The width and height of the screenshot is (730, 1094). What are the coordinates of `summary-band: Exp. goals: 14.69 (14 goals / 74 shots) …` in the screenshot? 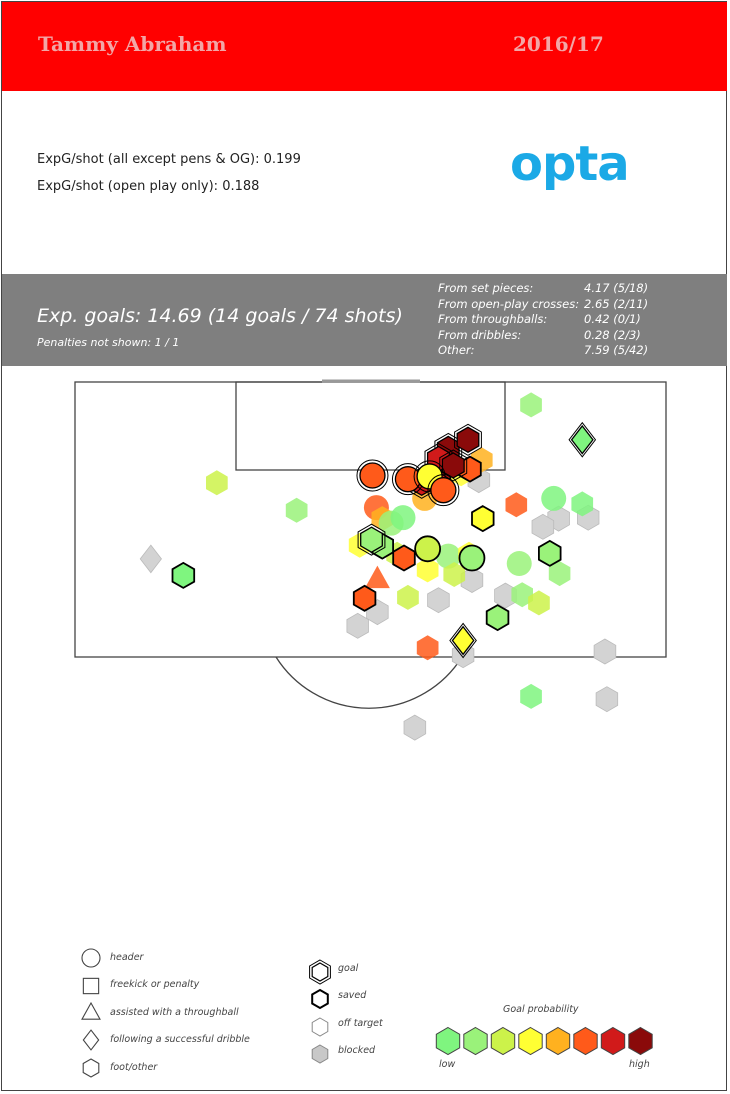 It's located at (364, 320).